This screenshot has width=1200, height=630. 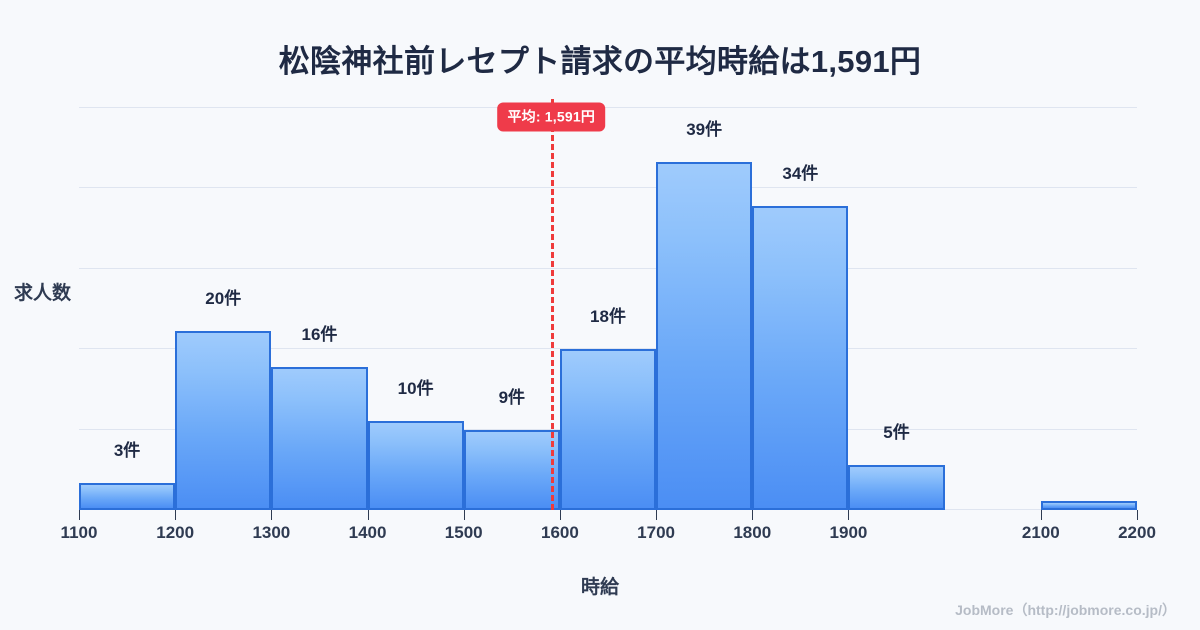 What do you see at coordinates (848, 532) in the screenshot?
I see `x-axis-tick-label: 1900` at bounding box center [848, 532].